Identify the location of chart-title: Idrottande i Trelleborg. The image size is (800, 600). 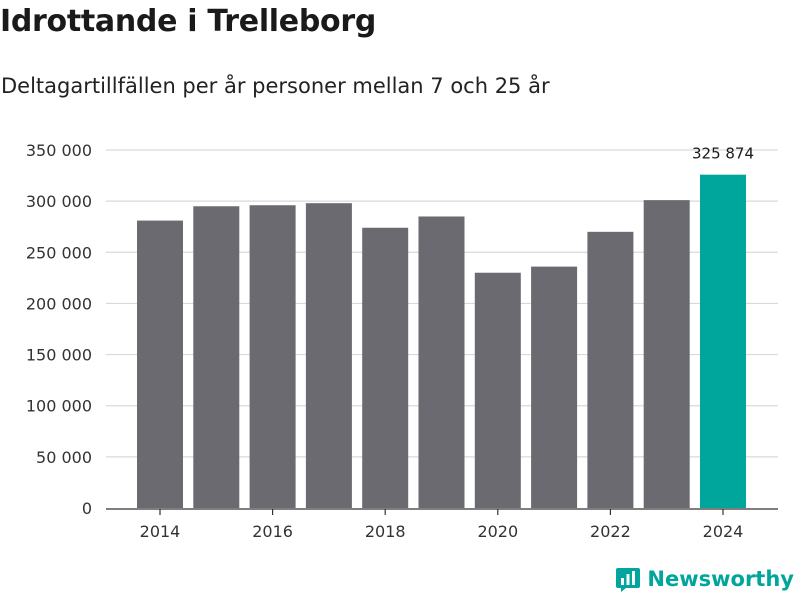
(188, 21).